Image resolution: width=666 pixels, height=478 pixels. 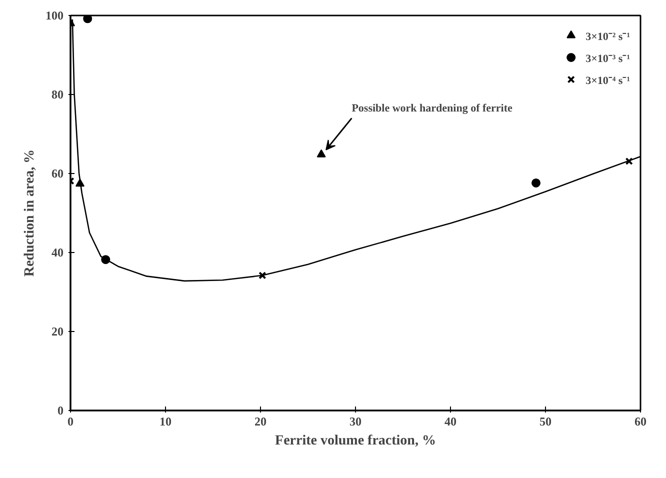 What do you see at coordinates (58, 95) in the screenshot?
I see `y-tick-label: 80` at bounding box center [58, 95].